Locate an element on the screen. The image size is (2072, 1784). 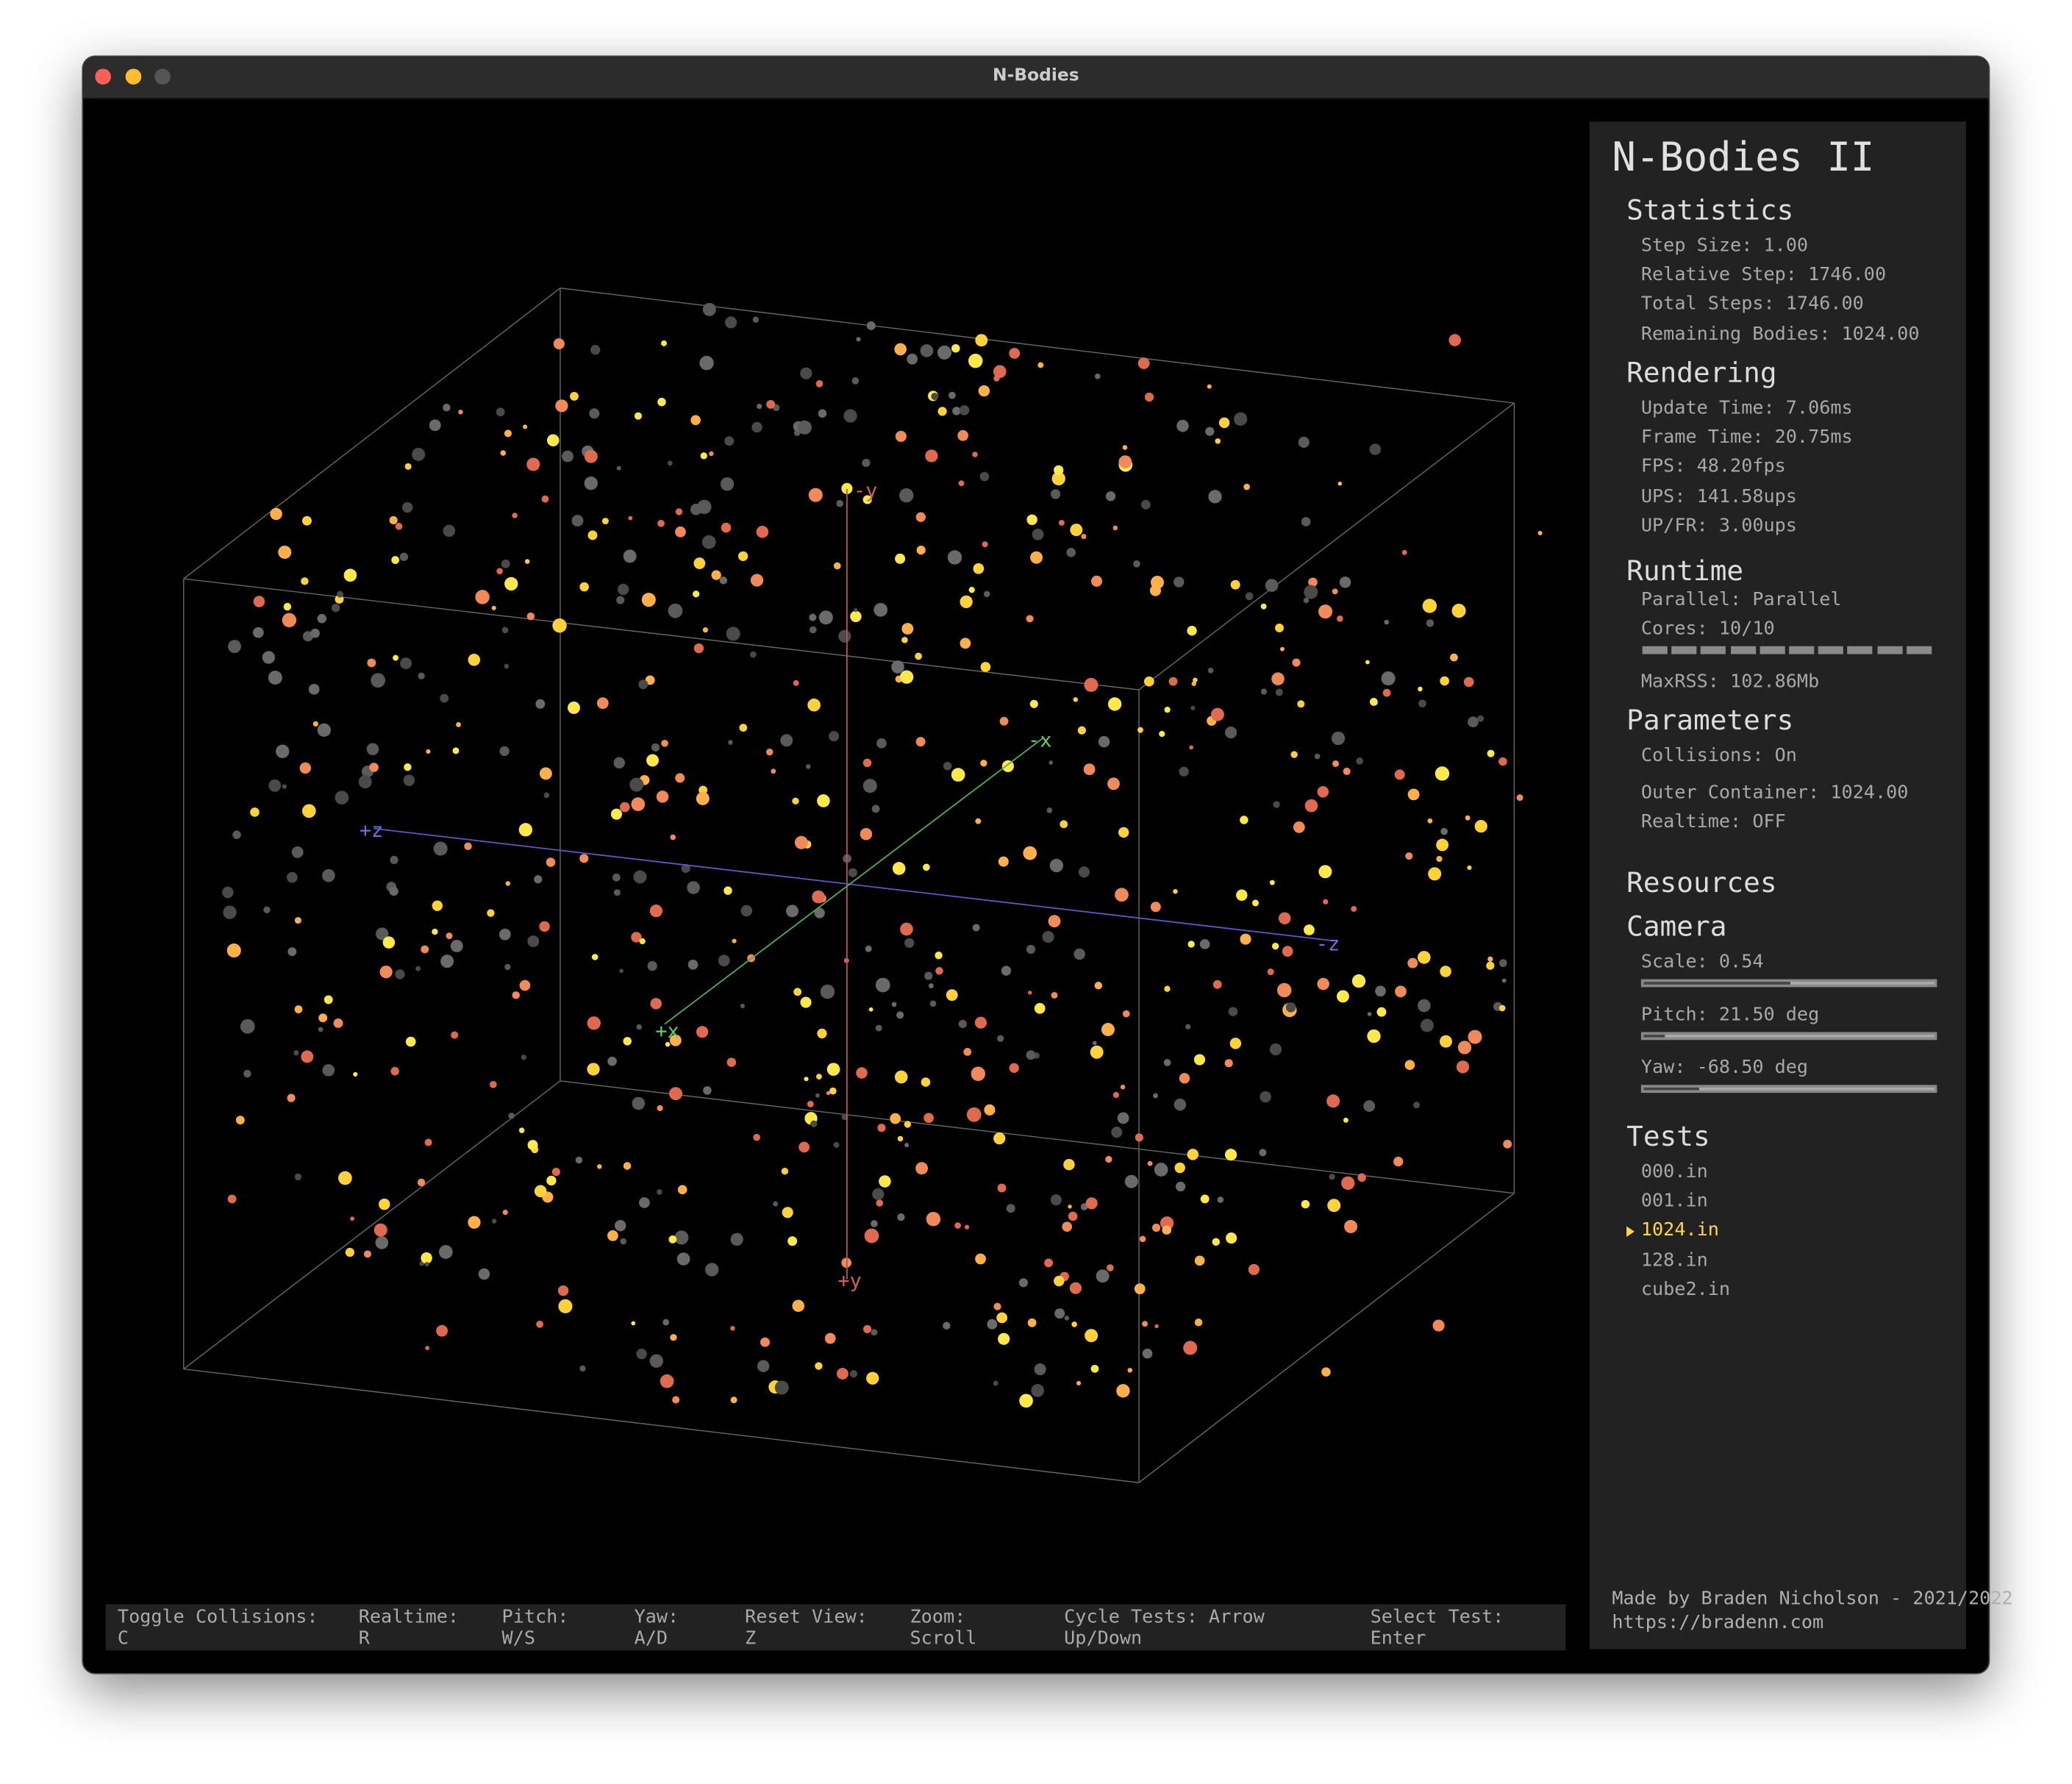
test-item: 001.in is located at coordinates (1674, 1201).